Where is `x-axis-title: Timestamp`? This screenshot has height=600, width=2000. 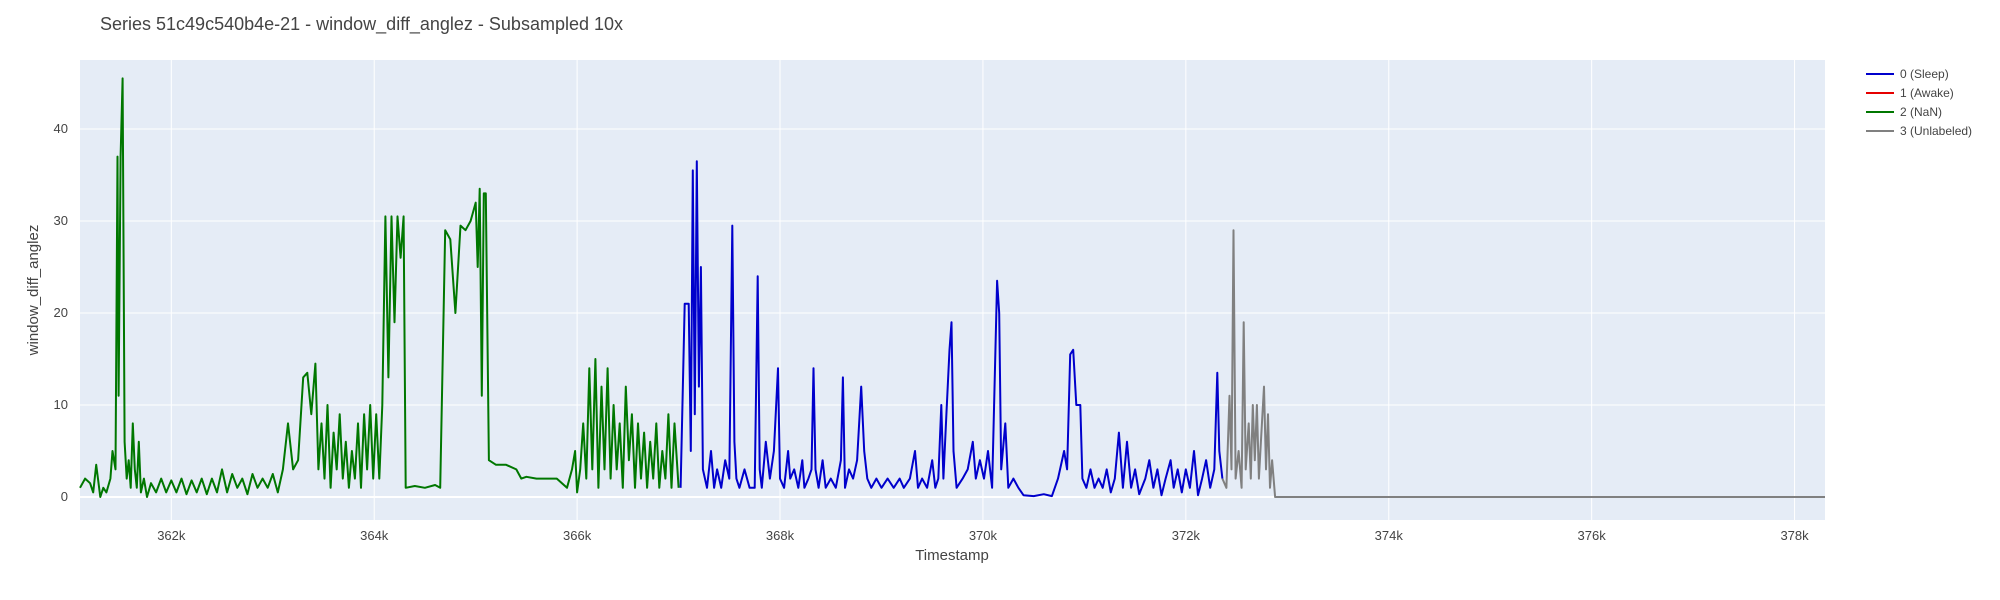 x-axis-title: Timestamp is located at coordinates (952, 555).